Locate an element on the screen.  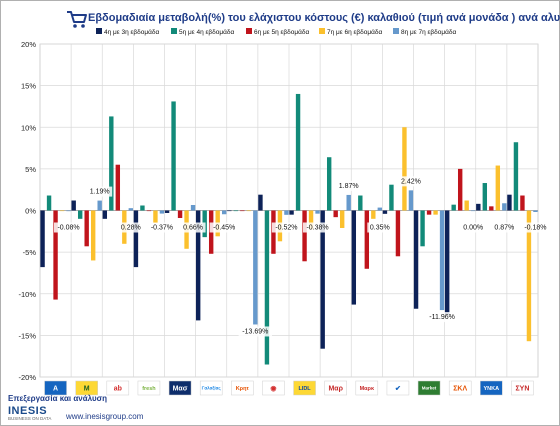
category-logo-text: Κρητ is located at coordinates (243, 389).